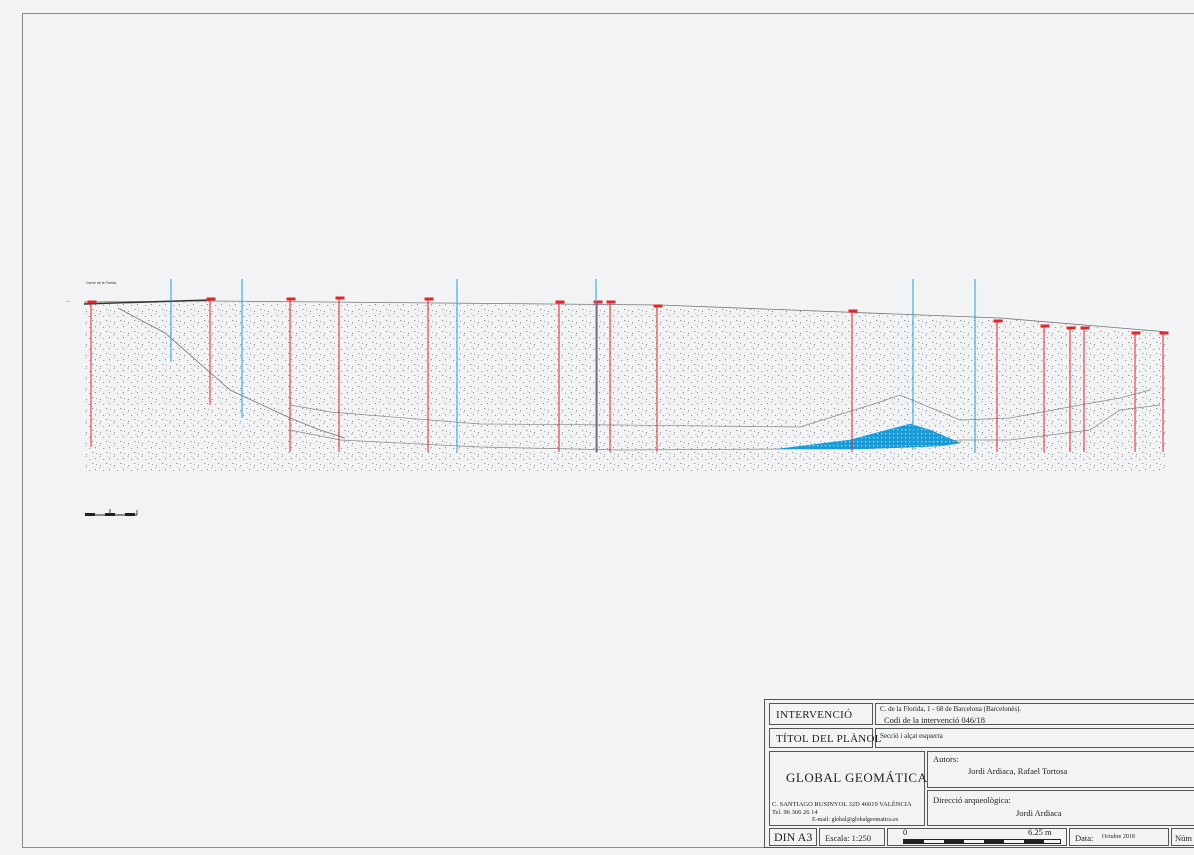 This screenshot has width=1194, height=855. Describe the element at coordinates (231, 373) in the screenshot. I see `slope-line` at that location.